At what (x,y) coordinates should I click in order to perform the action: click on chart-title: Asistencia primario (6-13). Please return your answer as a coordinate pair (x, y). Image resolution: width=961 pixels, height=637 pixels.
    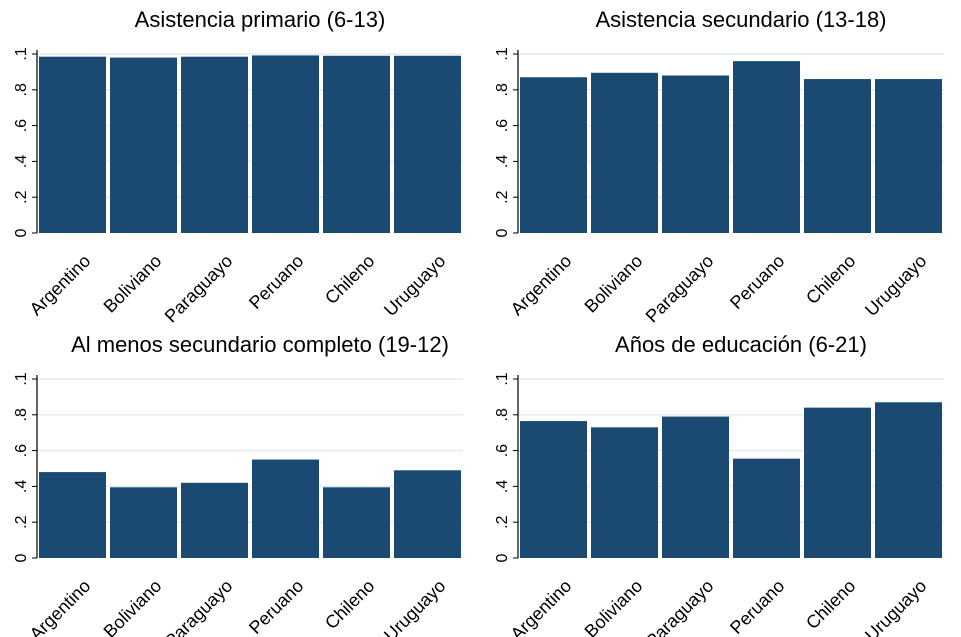
    Looking at the image, I should click on (260, 19).